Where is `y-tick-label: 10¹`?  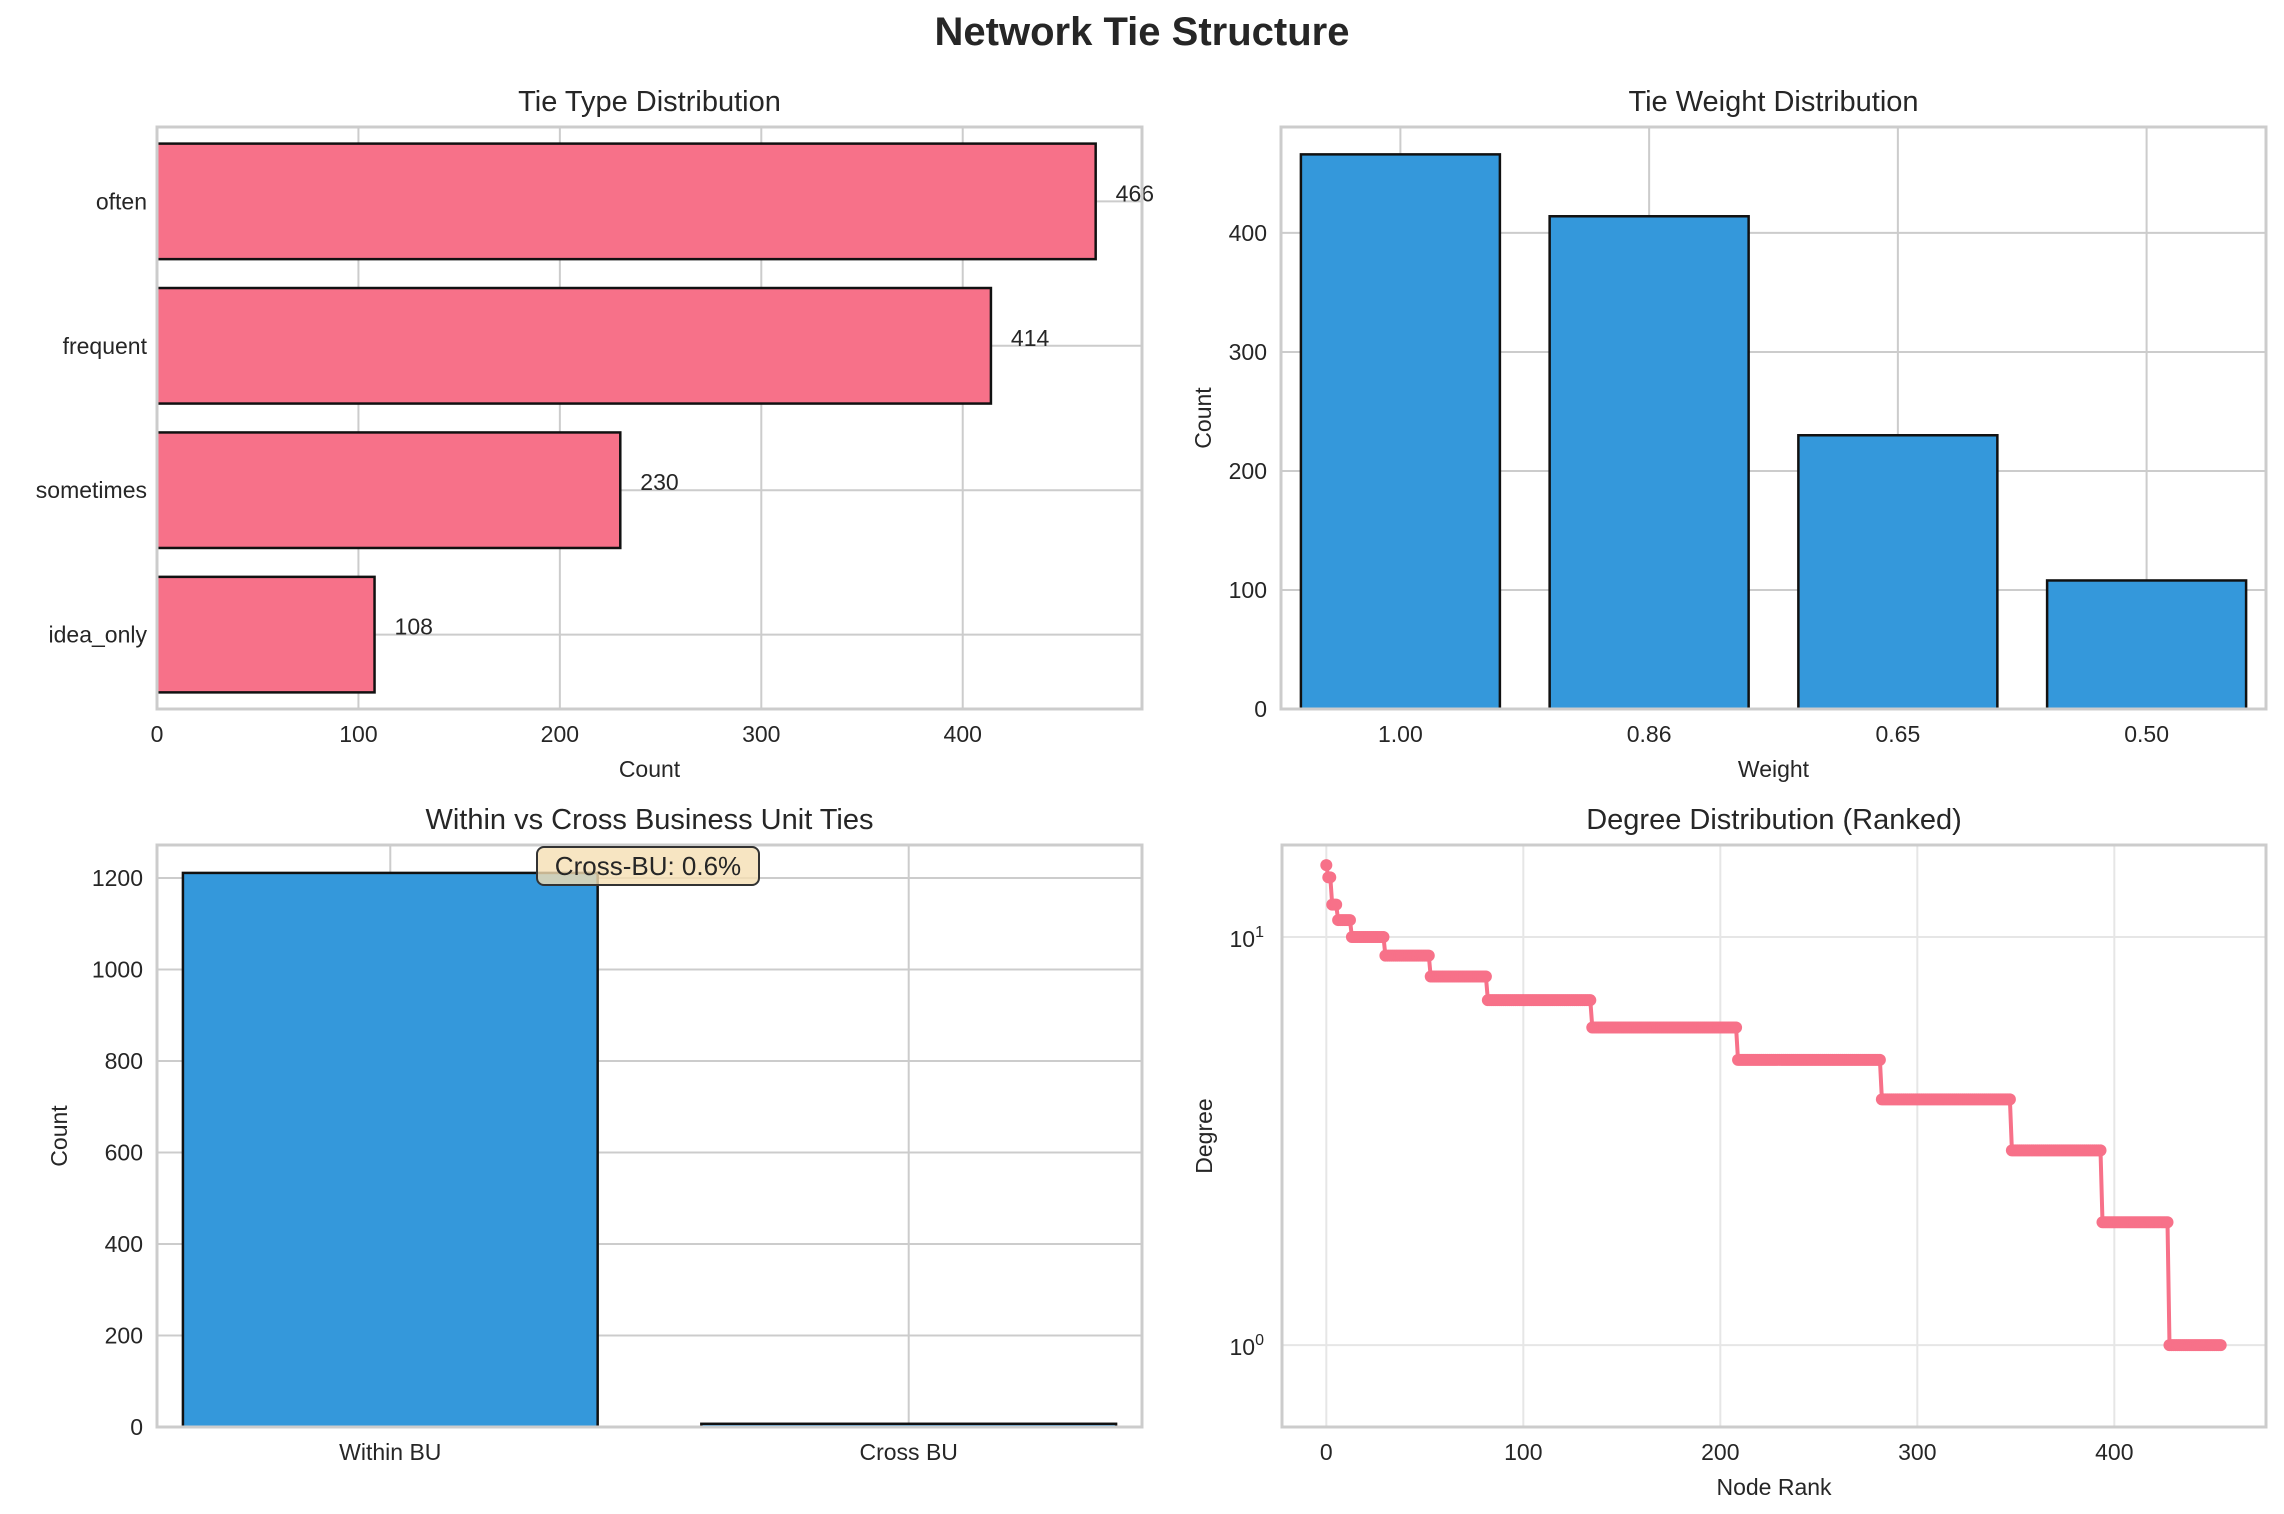
y-tick-label: 10¹ is located at coordinates (1247, 938).